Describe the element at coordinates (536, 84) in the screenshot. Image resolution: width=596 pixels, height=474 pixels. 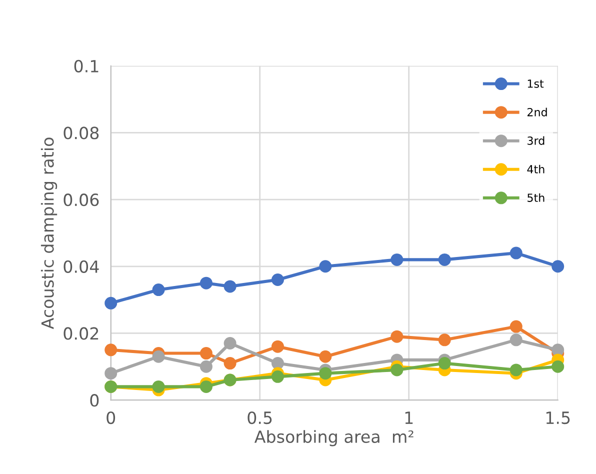
I see `legend-label: 1st` at that location.